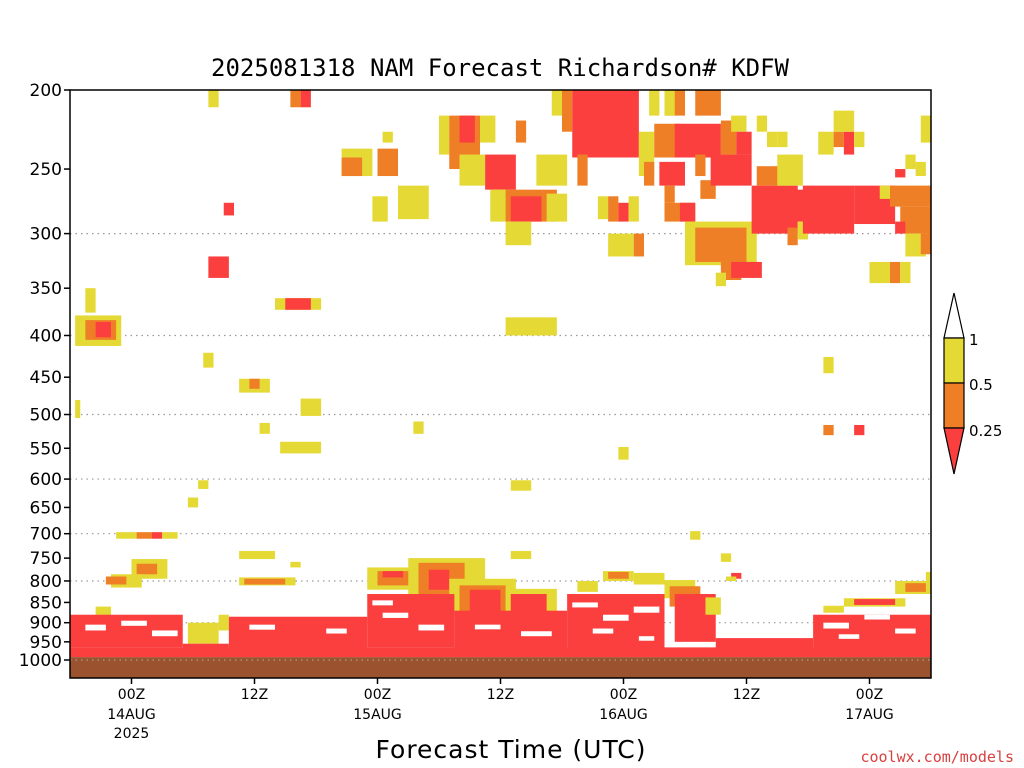  I want to click on x-tick-date: 14AUG, so click(131, 715).